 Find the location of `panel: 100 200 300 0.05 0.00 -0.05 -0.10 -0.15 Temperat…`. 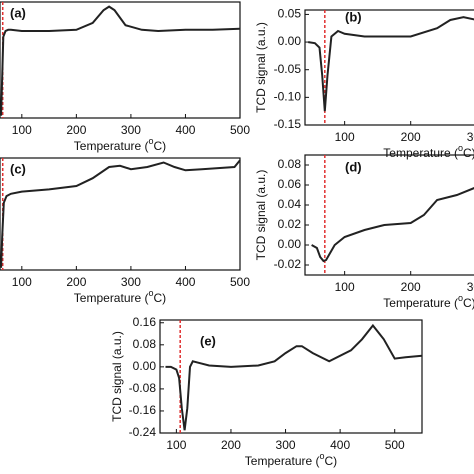

panel: 100 200 300 0.05 0.00 -0.05 -0.10 -0.15 Temperat… is located at coordinates (364, 83).